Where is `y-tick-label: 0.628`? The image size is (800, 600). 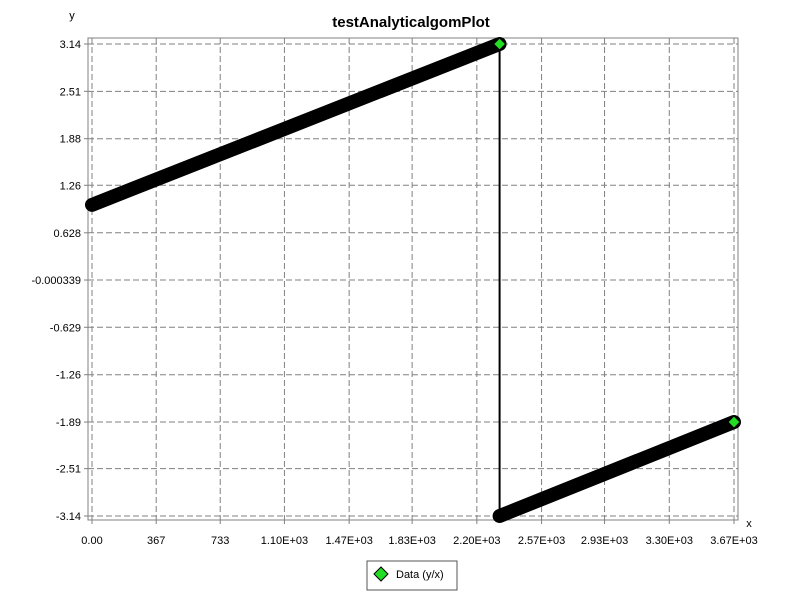 y-tick-label: 0.628 is located at coordinates (67, 234).